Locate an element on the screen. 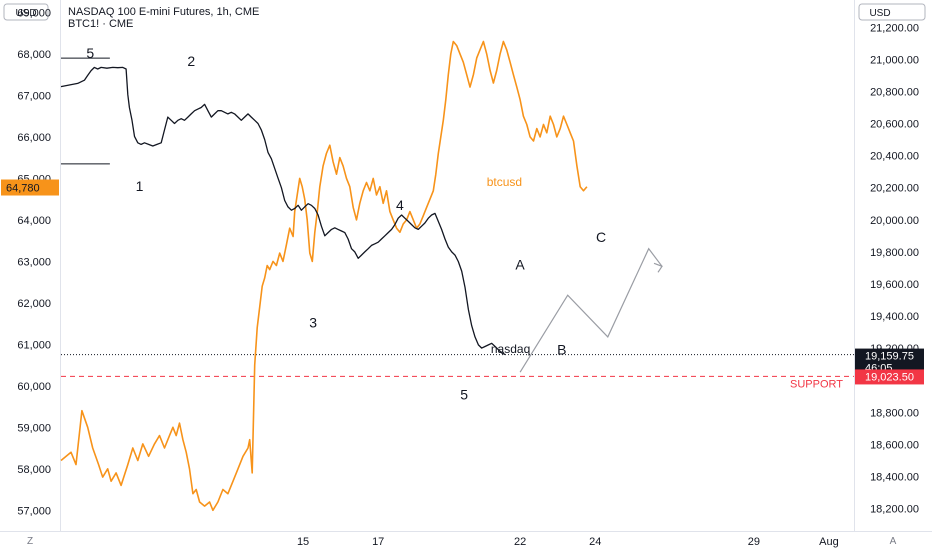 The height and width of the screenshot is (555, 932). projection-arrowhead is located at coordinates (658, 267).